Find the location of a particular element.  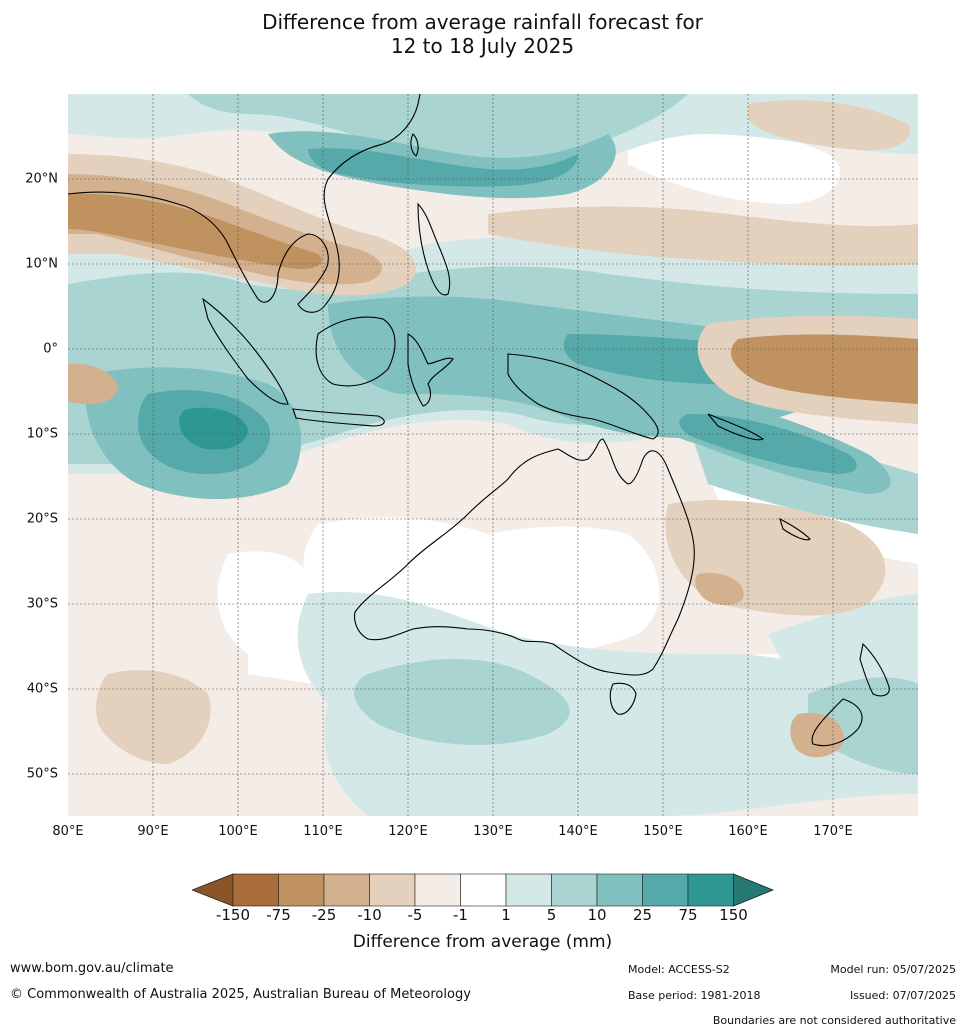

coastline-java is located at coordinates (338, 417).